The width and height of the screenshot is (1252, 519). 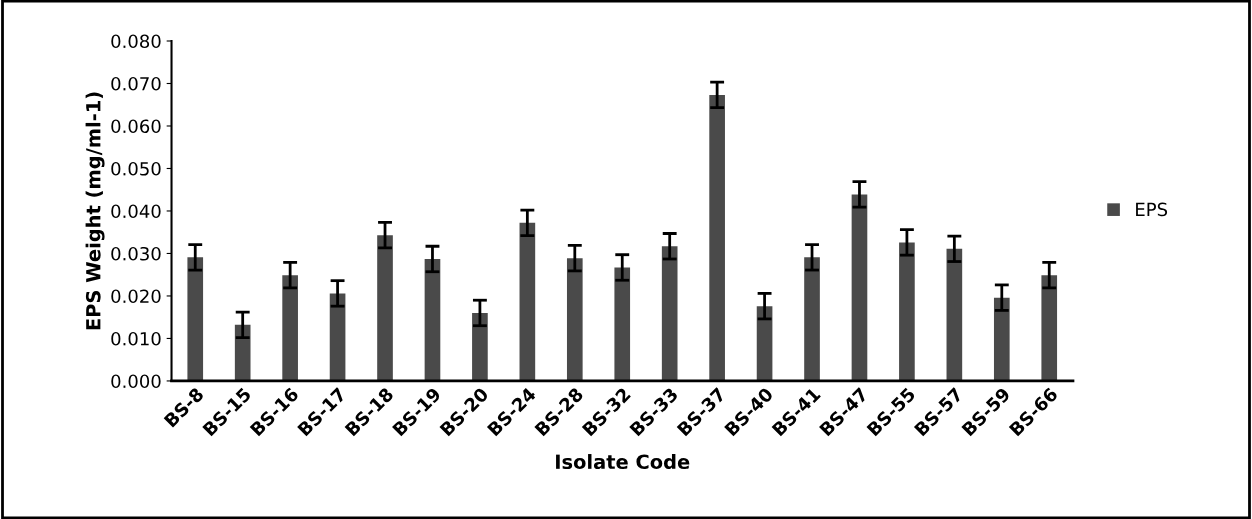 What do you see at coordinates (623, 462) in the screenshot?
I see `x-axis-title: Isolate Code` at bounding box center [623, 462].